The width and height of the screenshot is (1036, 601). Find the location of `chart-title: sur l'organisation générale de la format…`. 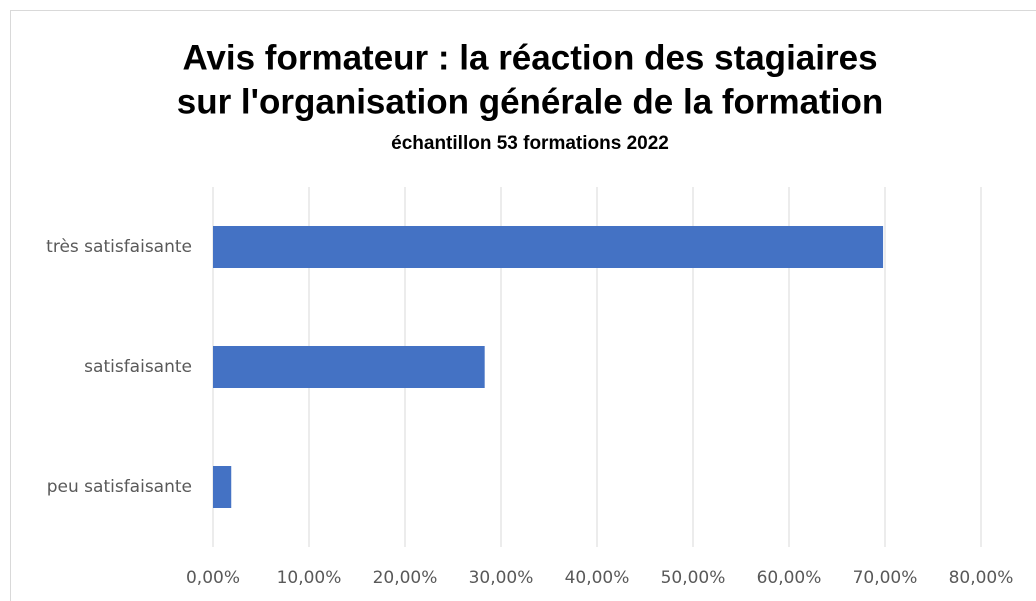

chart-title: sur l'organisation générale de la format… is located at coordinates (530, 101).